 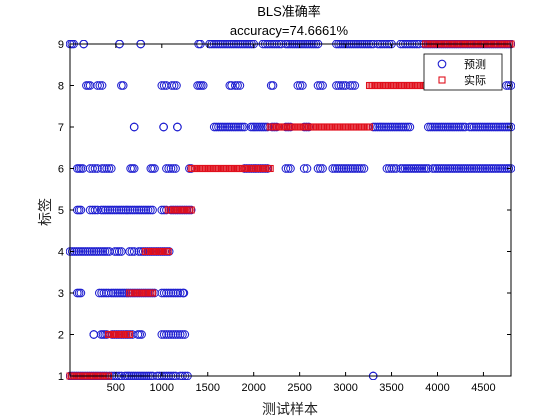 I want to click on legend: 预测 实际, so click(x=463, y=72).